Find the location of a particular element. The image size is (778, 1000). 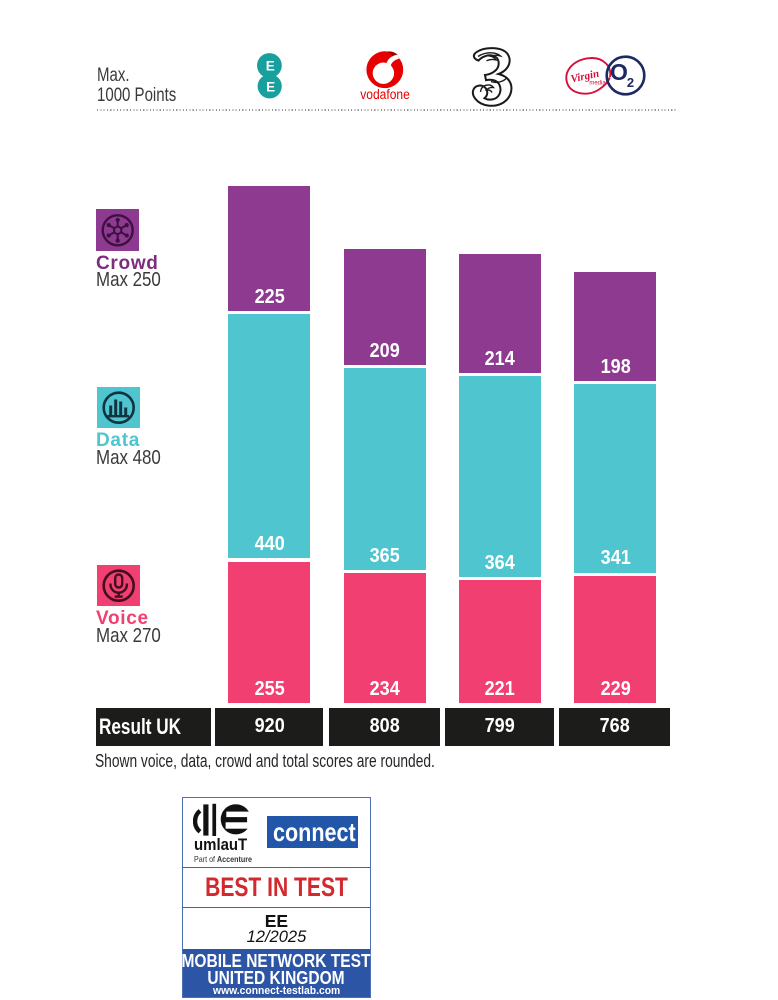

svg-text: media is located at coordinates (597, 84).